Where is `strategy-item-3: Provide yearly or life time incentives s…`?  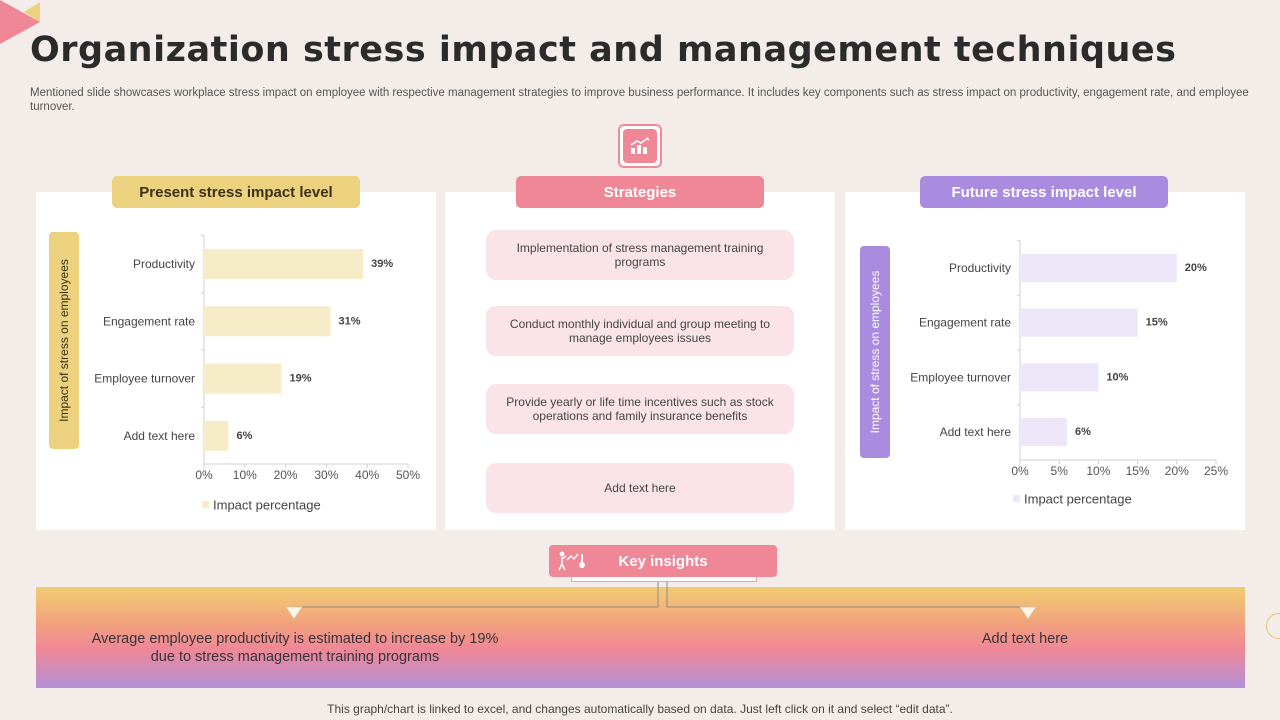
strategy-item-3: Provide yearly or life time incentives s… is located at coordinates (640, 409).